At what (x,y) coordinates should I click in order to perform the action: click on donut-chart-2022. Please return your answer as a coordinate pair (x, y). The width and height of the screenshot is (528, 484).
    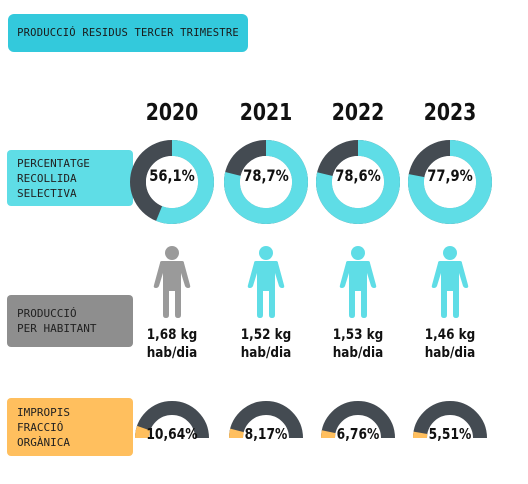
    Looking at the image, I should click on (358, 182).